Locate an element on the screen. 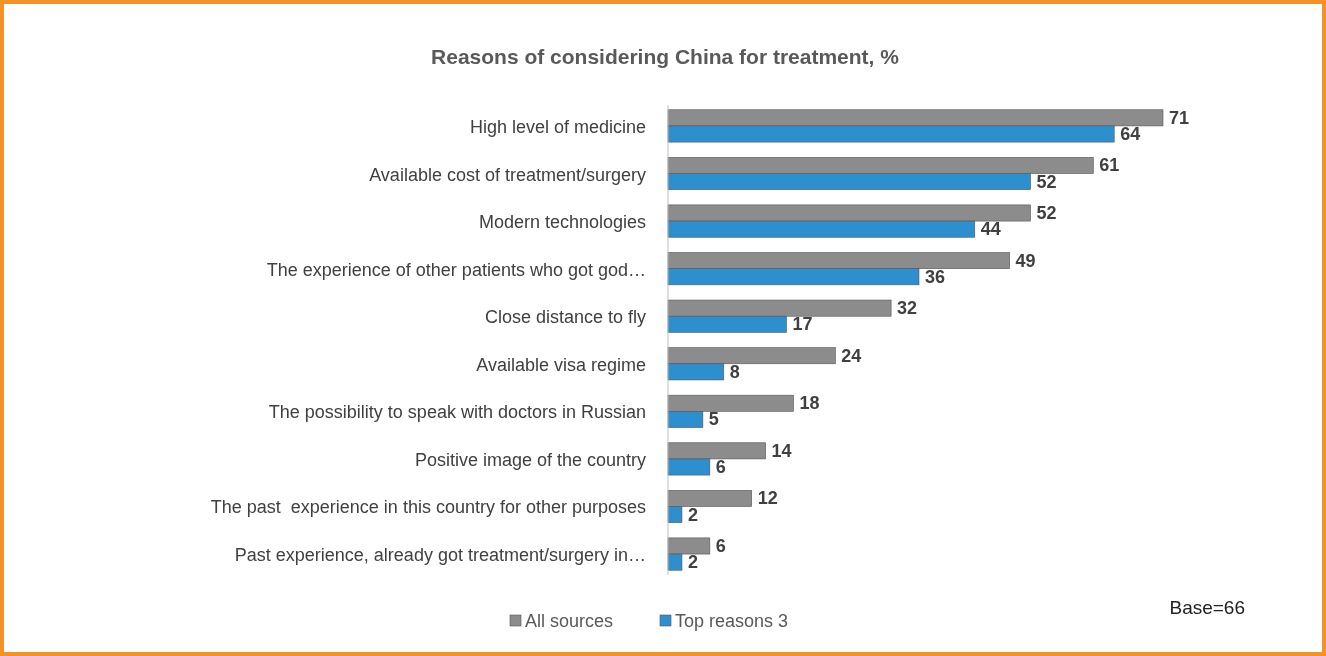 This screenshot has height=656, width=1326. y-tick-label: Positive image of the country is located at coordinates (530, 459).